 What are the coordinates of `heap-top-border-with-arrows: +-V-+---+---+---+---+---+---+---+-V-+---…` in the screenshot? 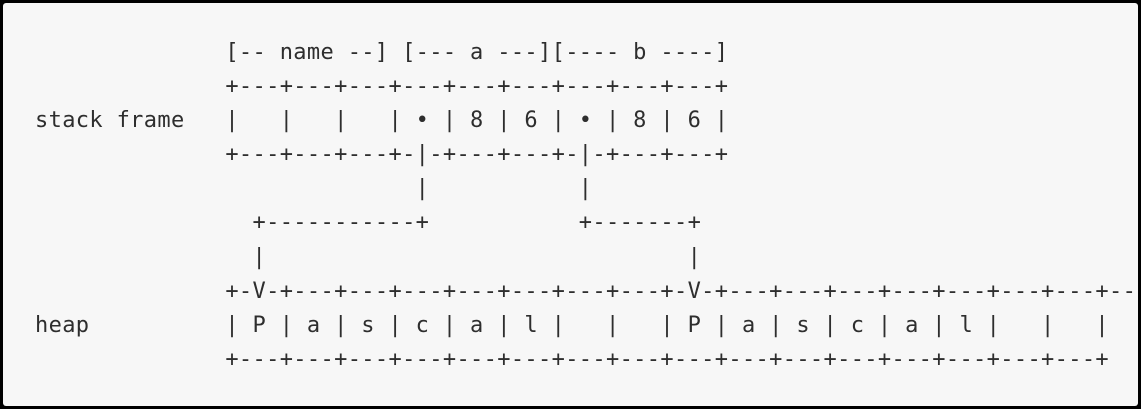 It's located at (586, 291).